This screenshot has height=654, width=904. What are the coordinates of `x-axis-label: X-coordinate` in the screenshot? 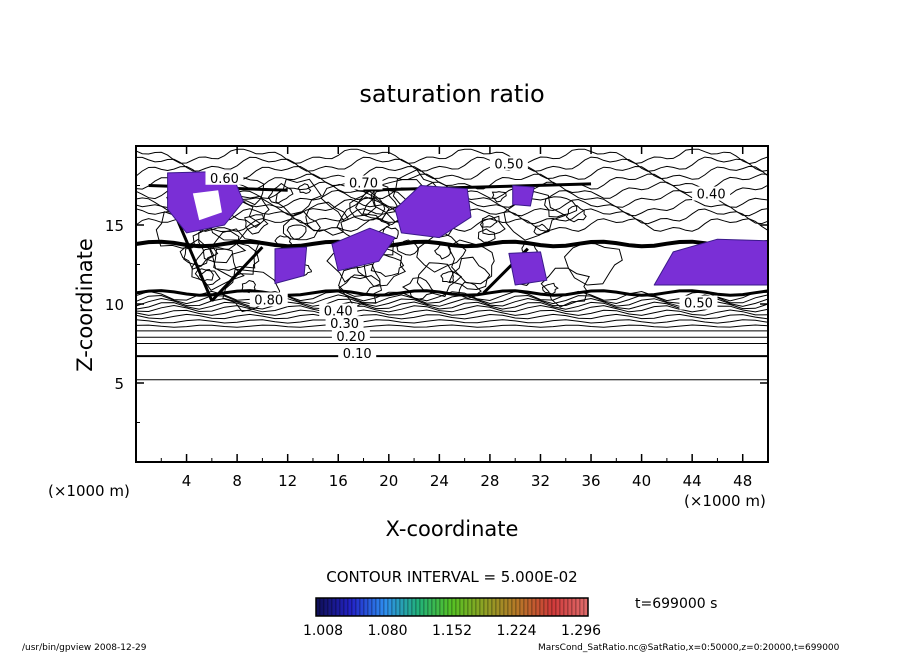 It's located at (452, 529).